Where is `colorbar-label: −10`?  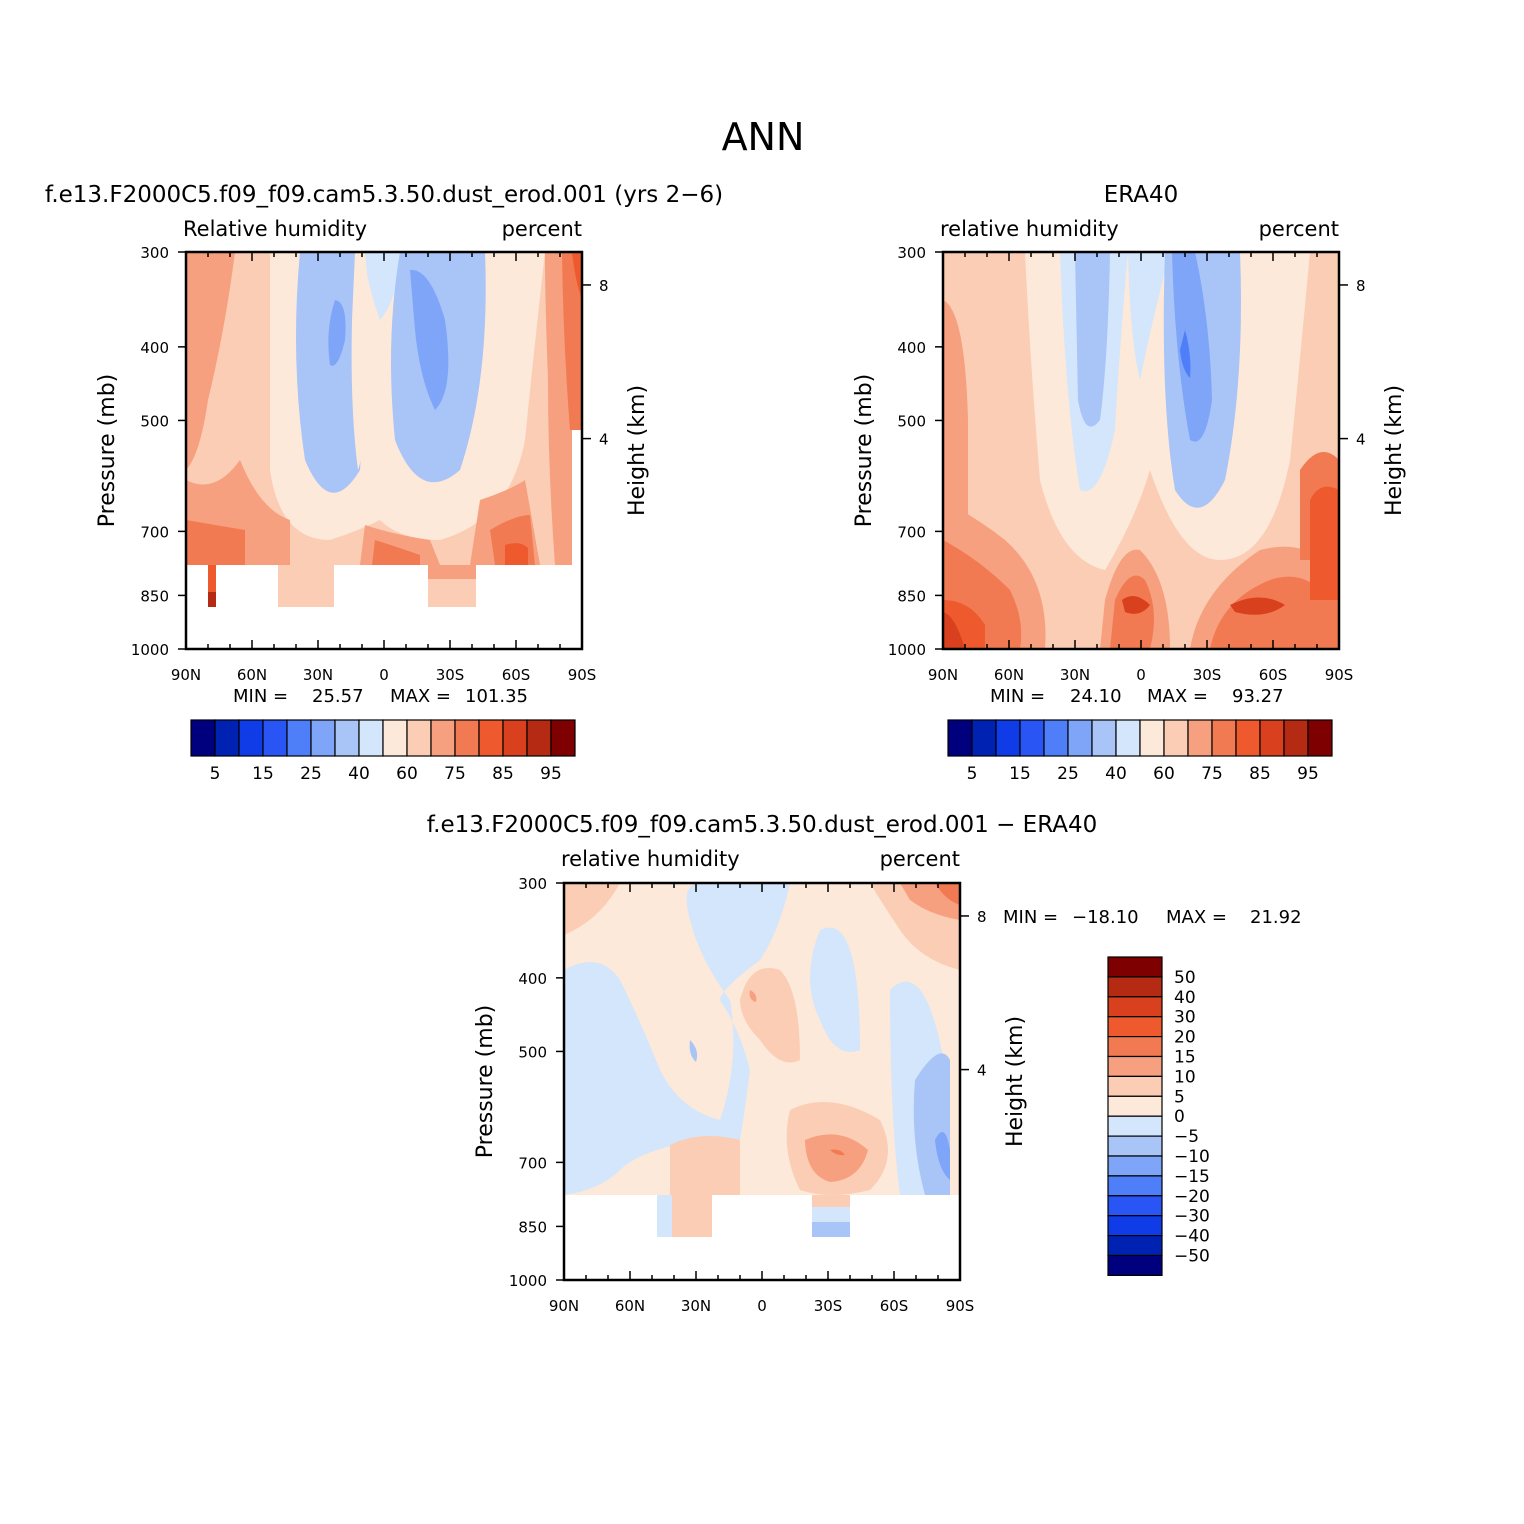
colorbar-label: −10 is located at coordinates (1192, 1157).